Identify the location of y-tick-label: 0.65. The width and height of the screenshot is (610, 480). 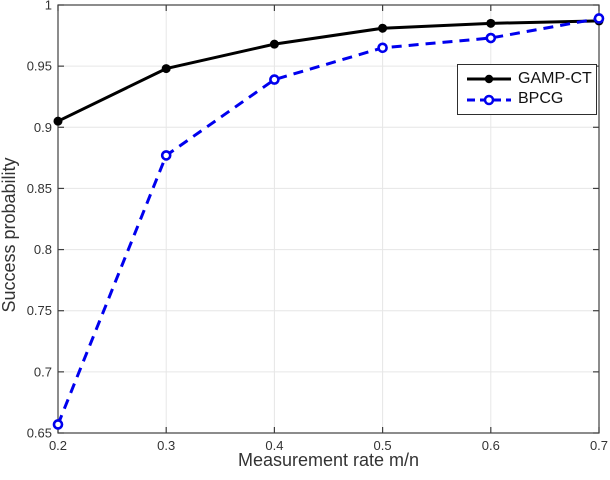
(39, 433).